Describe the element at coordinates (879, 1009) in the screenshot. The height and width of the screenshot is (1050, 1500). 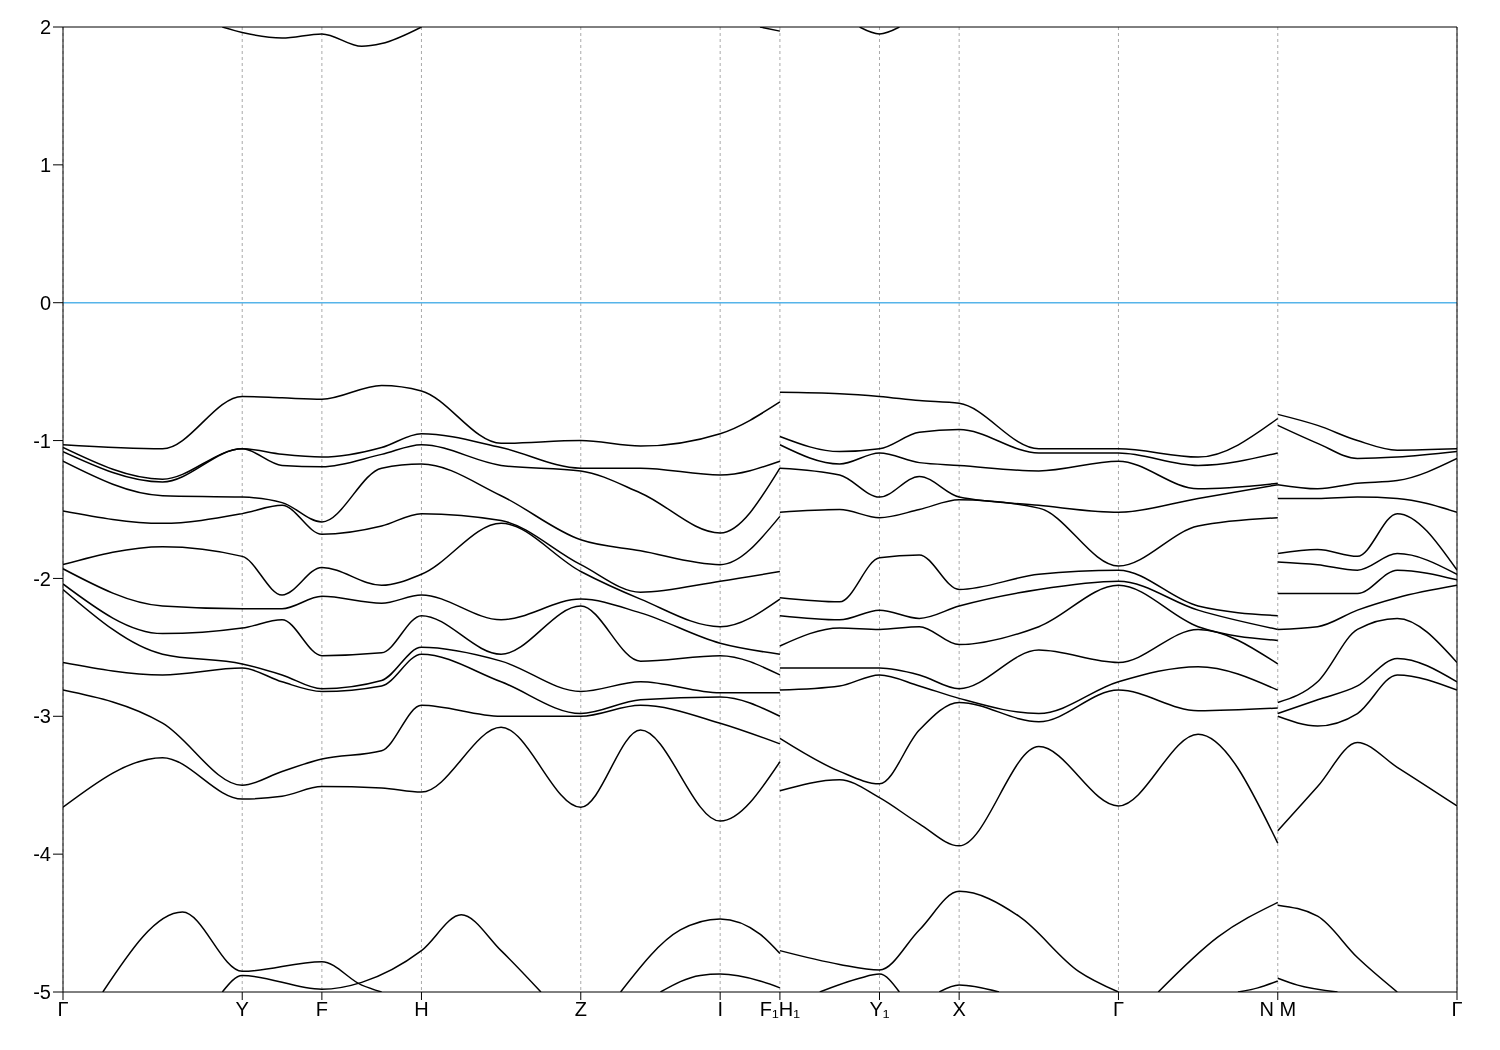
I see `x-tick-label: Y₁` at that location.